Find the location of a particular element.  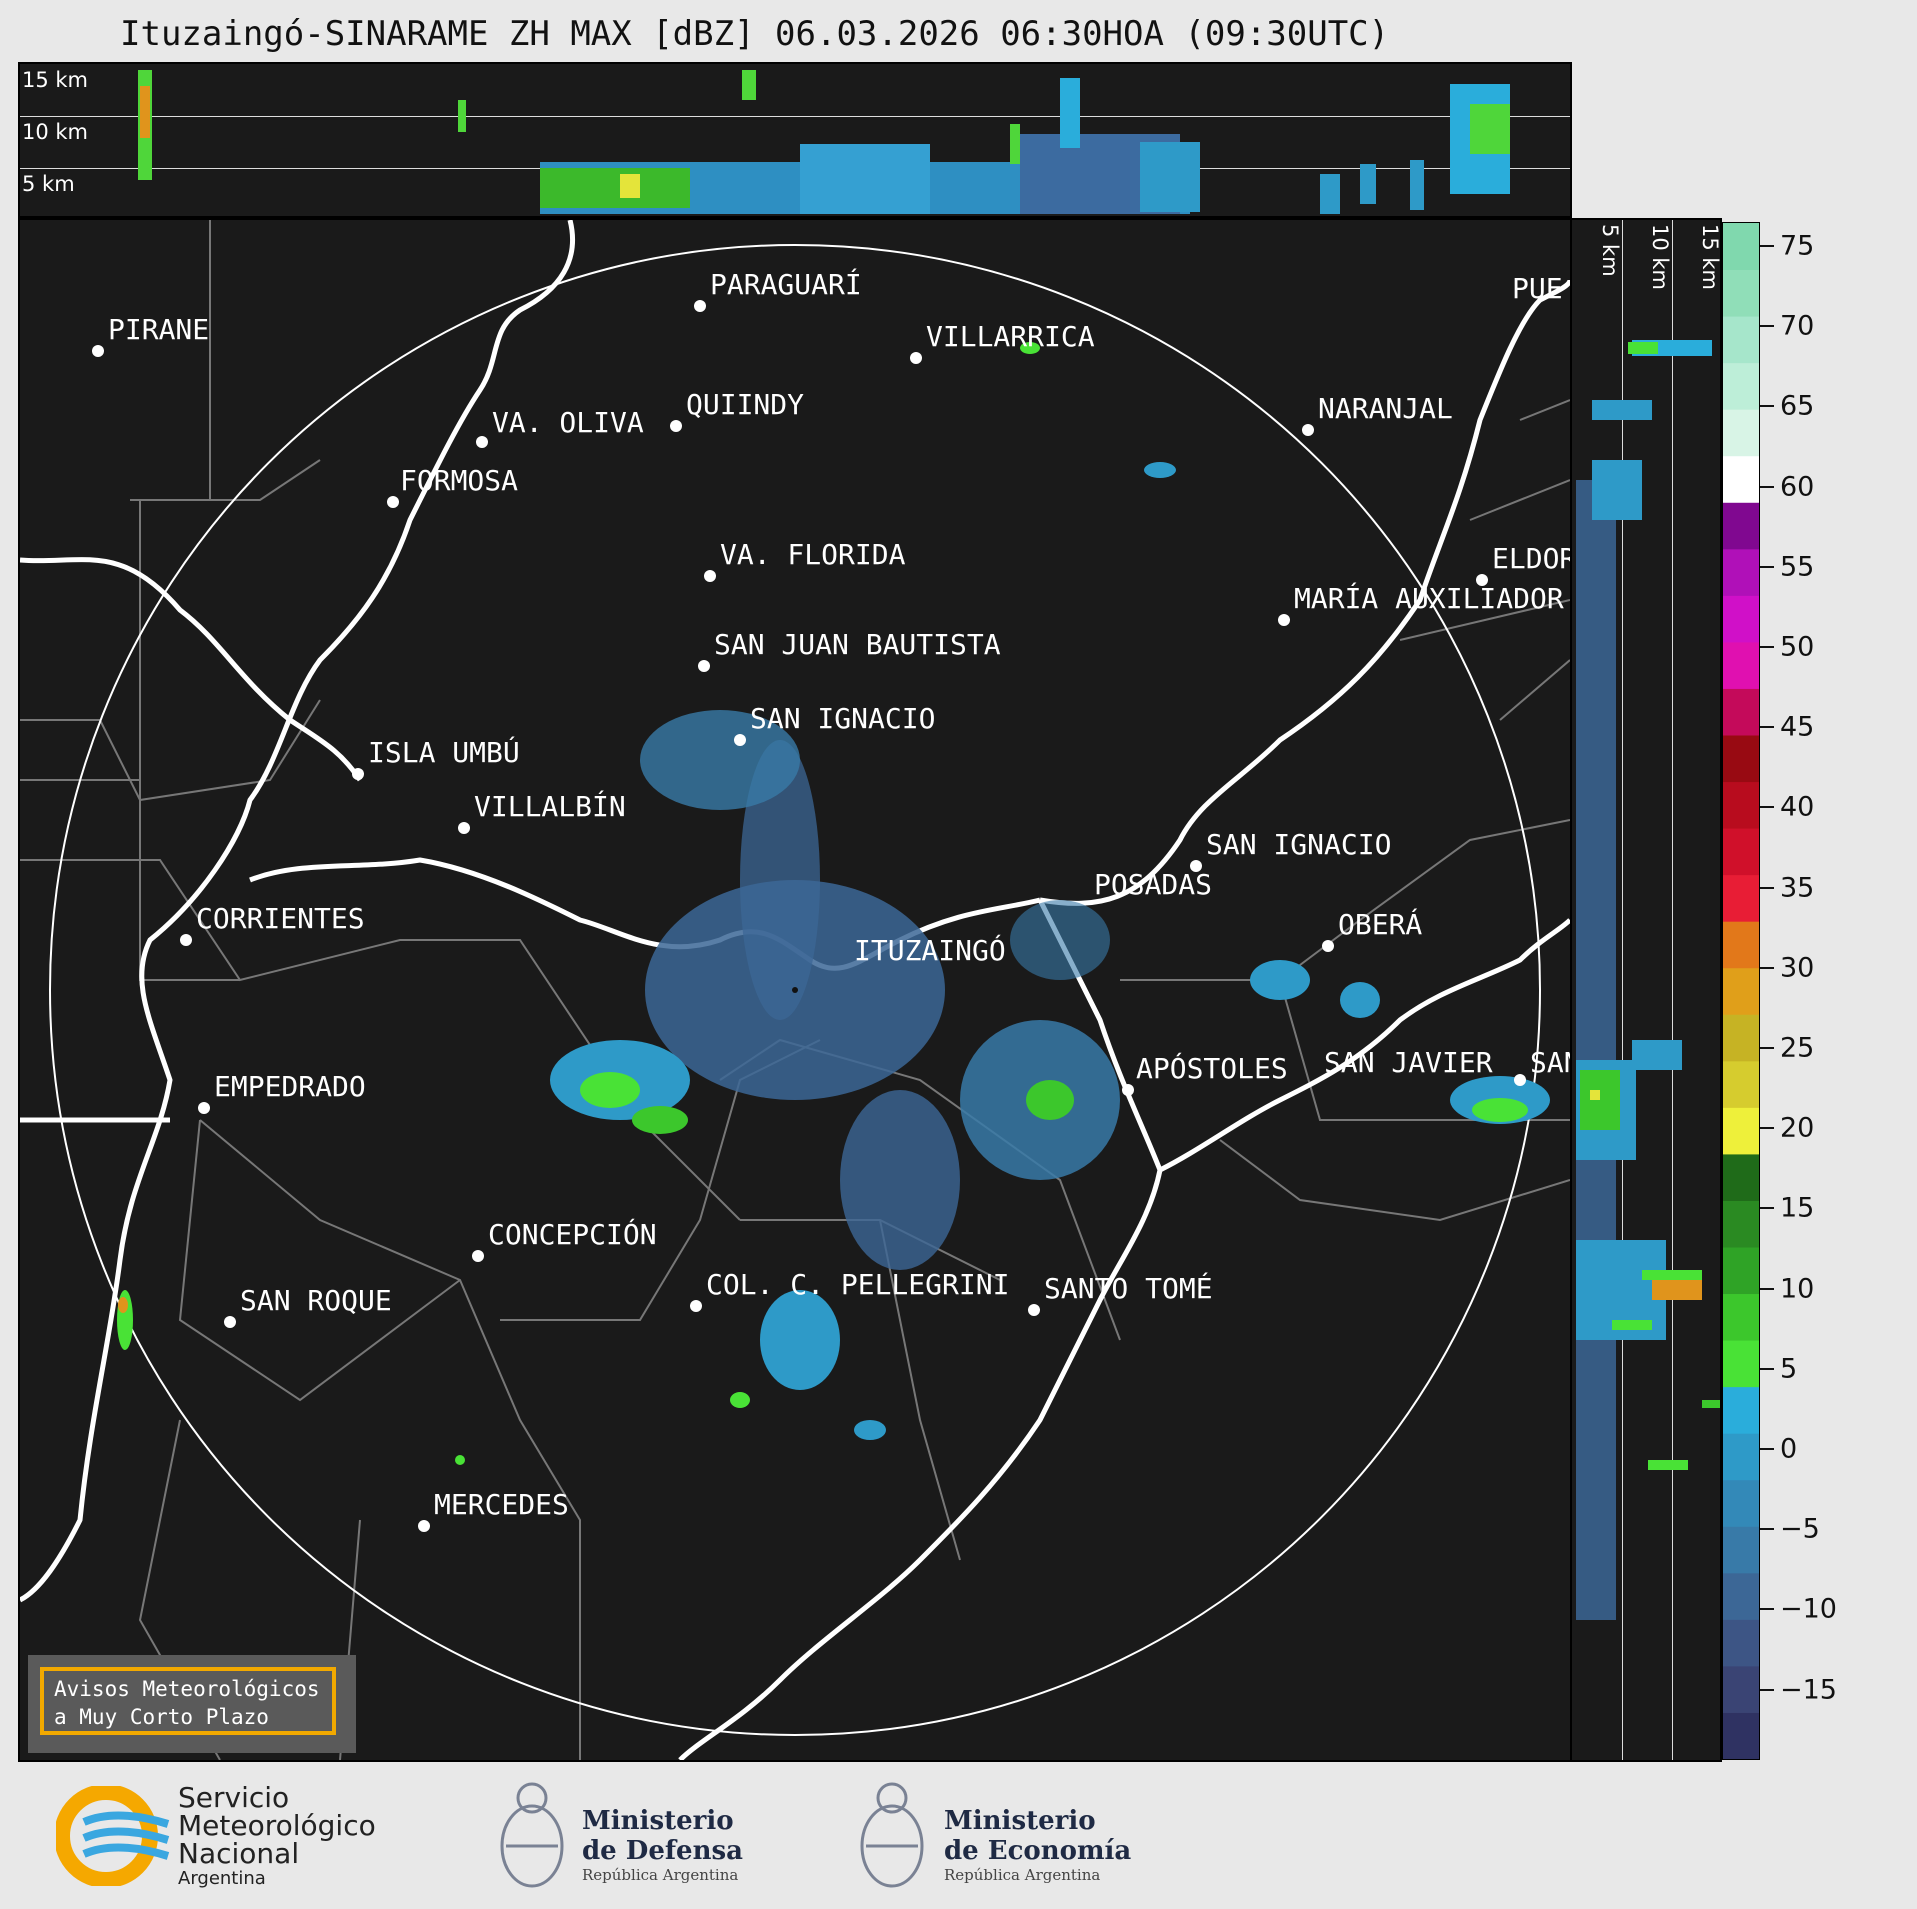

height-line-5km-vertical is located at coordinates (1622, 990).